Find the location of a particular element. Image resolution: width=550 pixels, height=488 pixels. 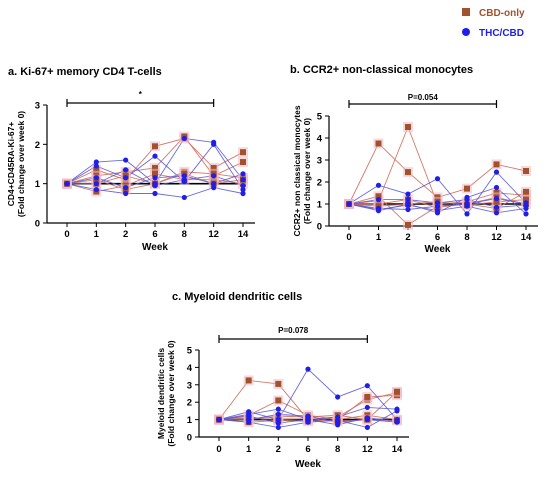

significance-label: P=0.054 is located at coordinates (423, 97).